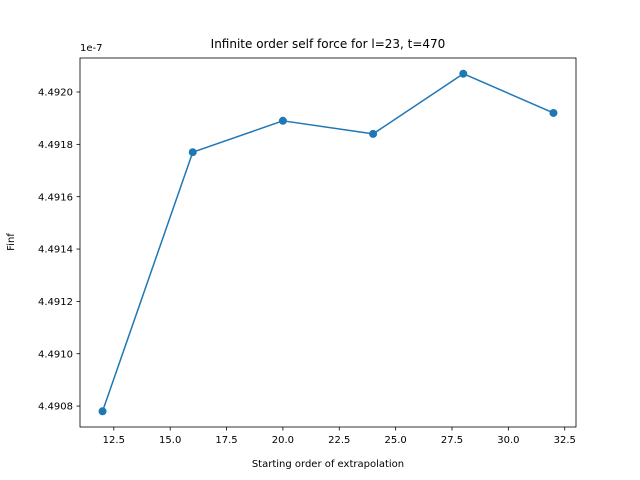 This screenshot has width=640, height=480. What do you see at coordinates (226, 440) in the screenshot?
I see `x-tick-label: 17.5` at bounding box center [226, 440].